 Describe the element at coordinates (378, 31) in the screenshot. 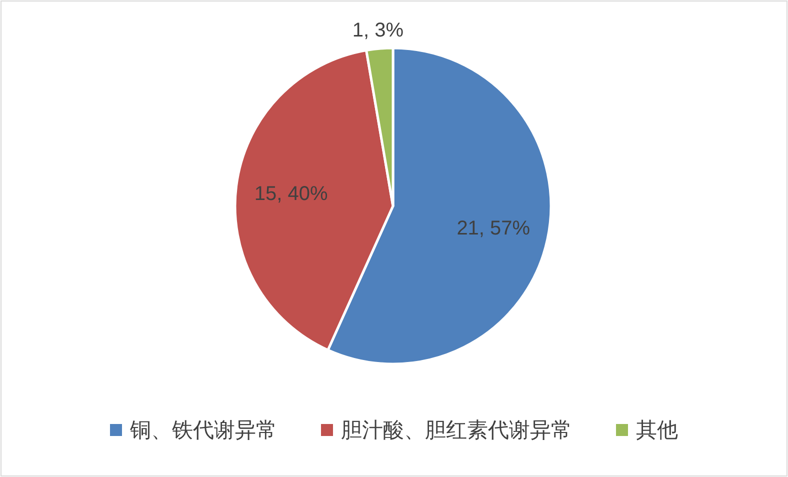

I see `data-label: 1, 3%` at that location.